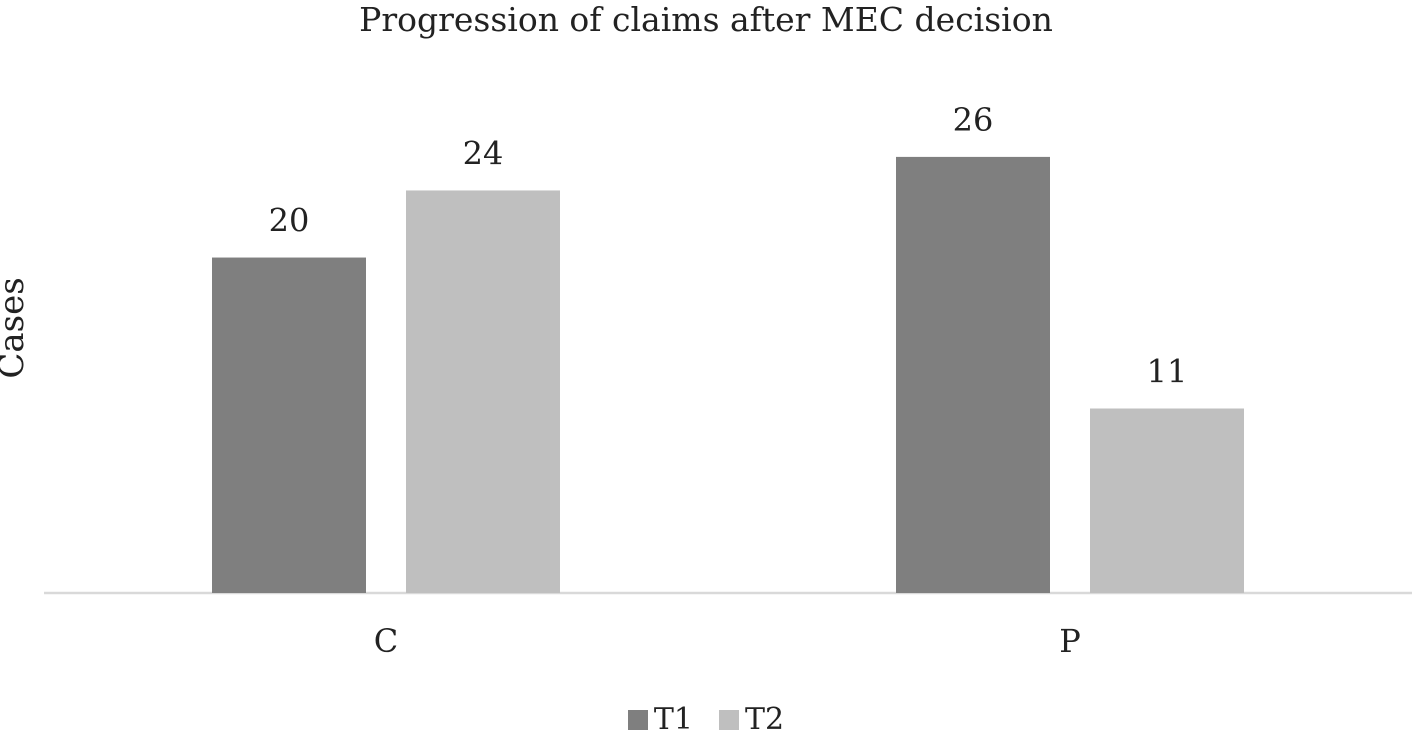 The height and width of the screenshot is (738, 1412). Describe the element at coordinates (483, 153) in the screenshot. I see `data-label-t2-c: 24` at that location.